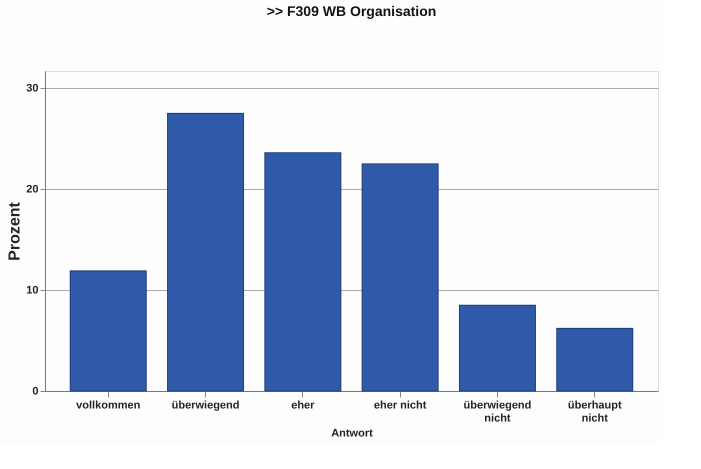  What do you see at coordinates (15, 231) in the screenshot?
I see `y-axis-title: Prozent` at bounding box center [15, 231].